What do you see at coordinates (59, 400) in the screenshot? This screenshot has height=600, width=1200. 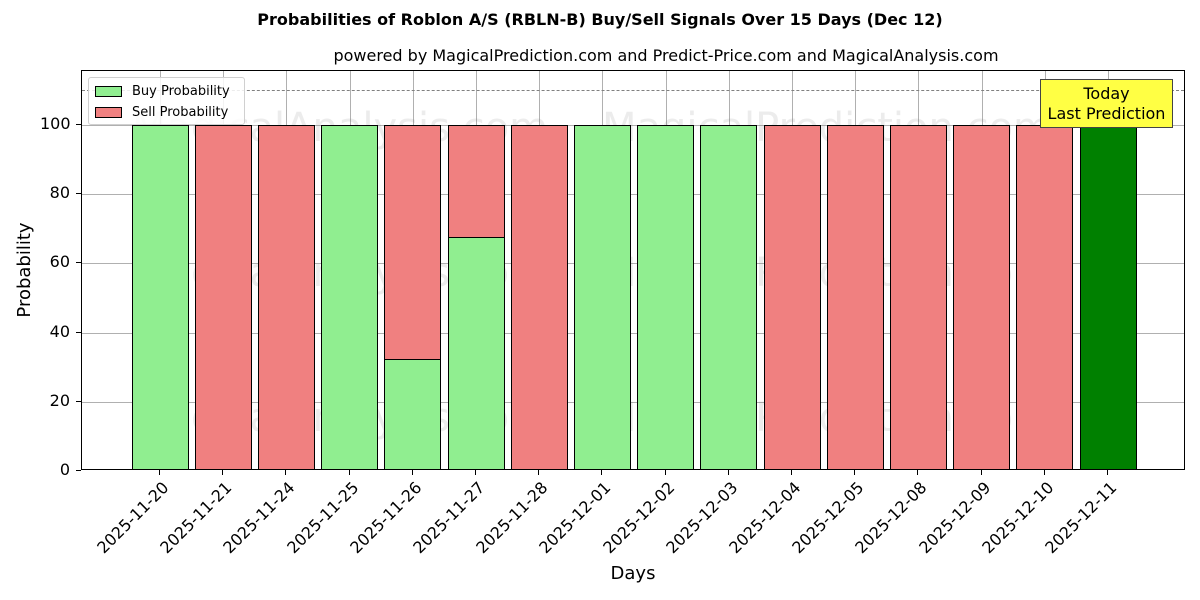 I see `y-tick-label: 20` at bounding box center [59, 400].